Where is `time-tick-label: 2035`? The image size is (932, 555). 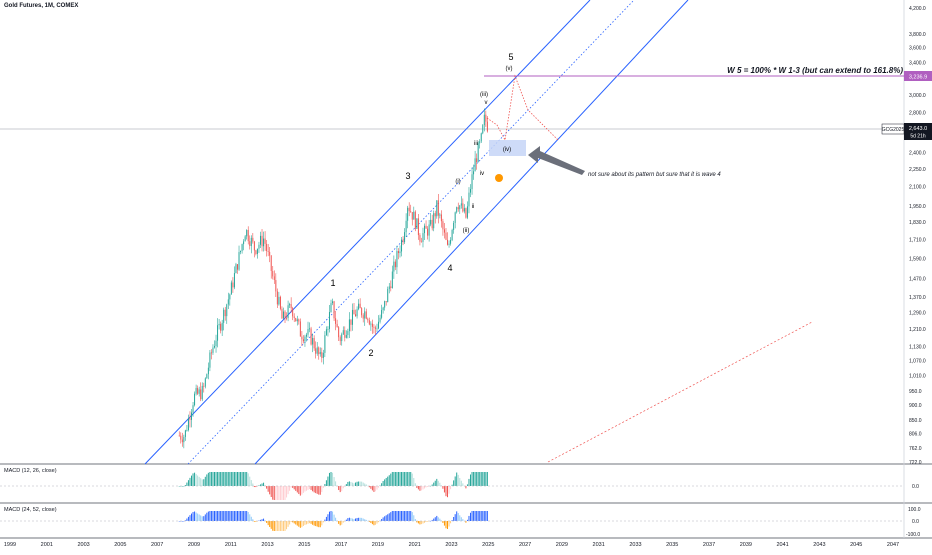
time-tick-label: 2035 is located at coordinates (672, 545).